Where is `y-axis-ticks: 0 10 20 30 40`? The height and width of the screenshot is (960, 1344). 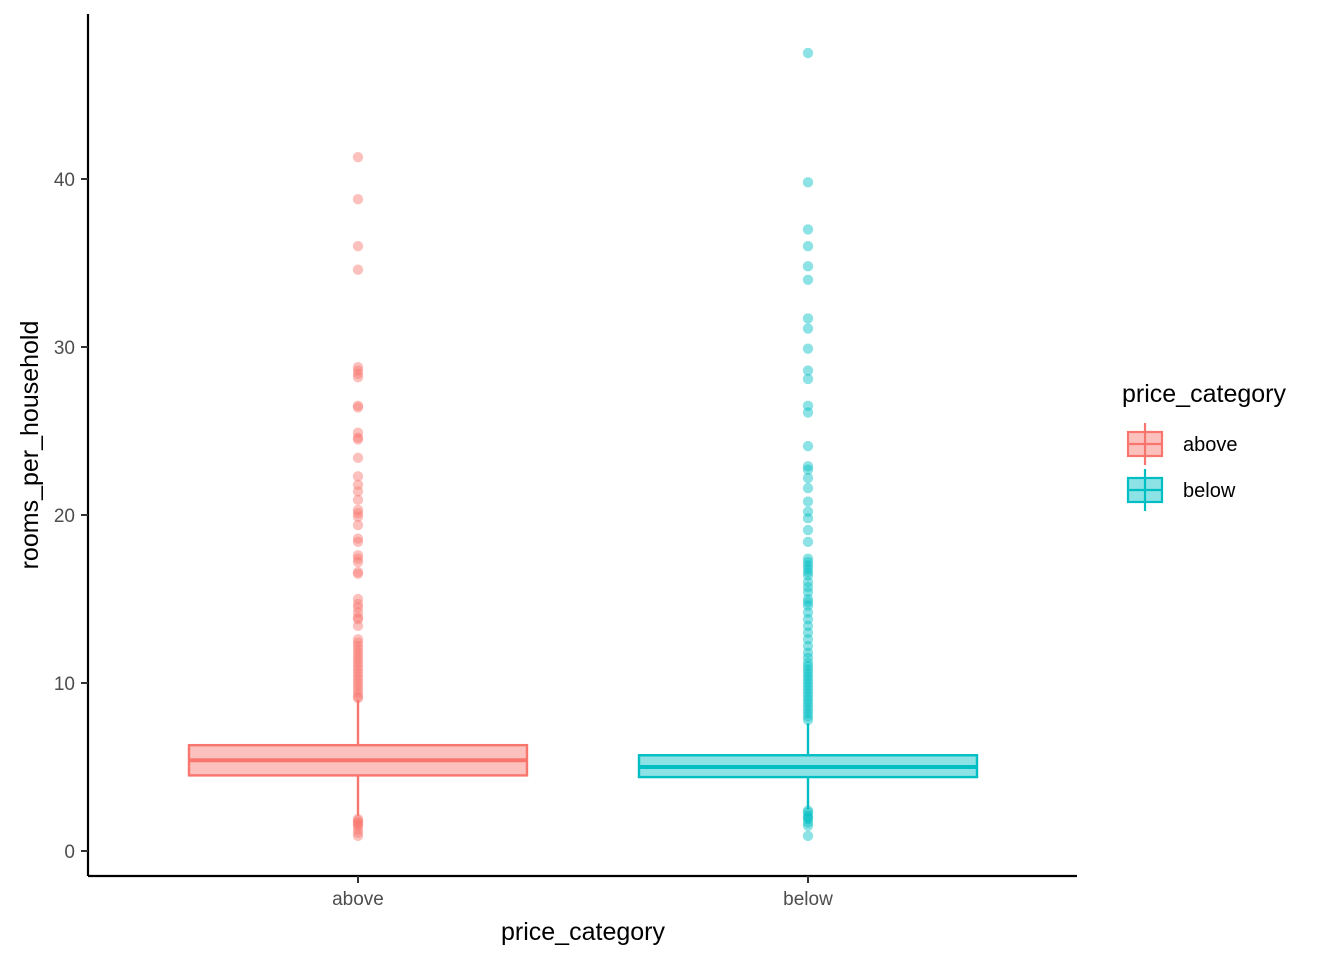
y-axis-ticks: 0 10 20 30 40 is located at coordinates (71, 516).